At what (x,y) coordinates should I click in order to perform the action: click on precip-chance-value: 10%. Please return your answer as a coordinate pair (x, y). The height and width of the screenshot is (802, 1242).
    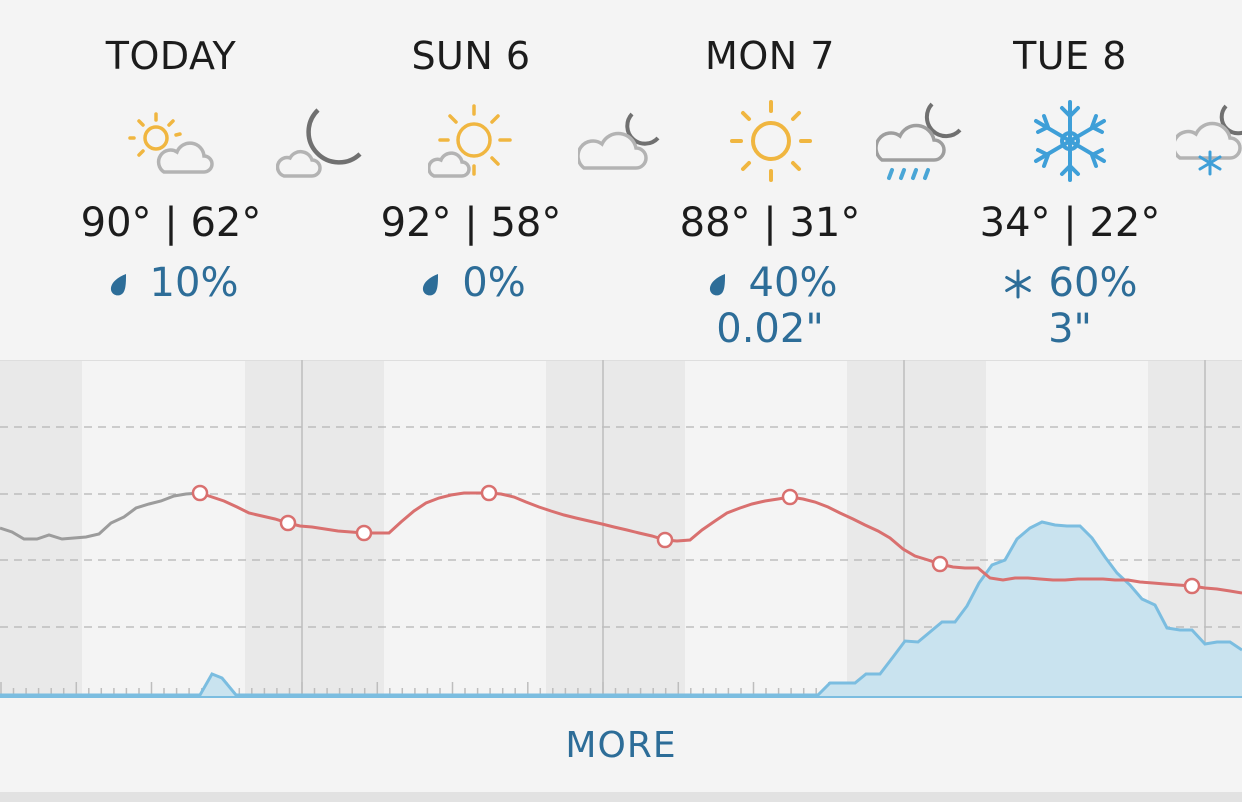
    Looking at the image, I should click on (194, 283).